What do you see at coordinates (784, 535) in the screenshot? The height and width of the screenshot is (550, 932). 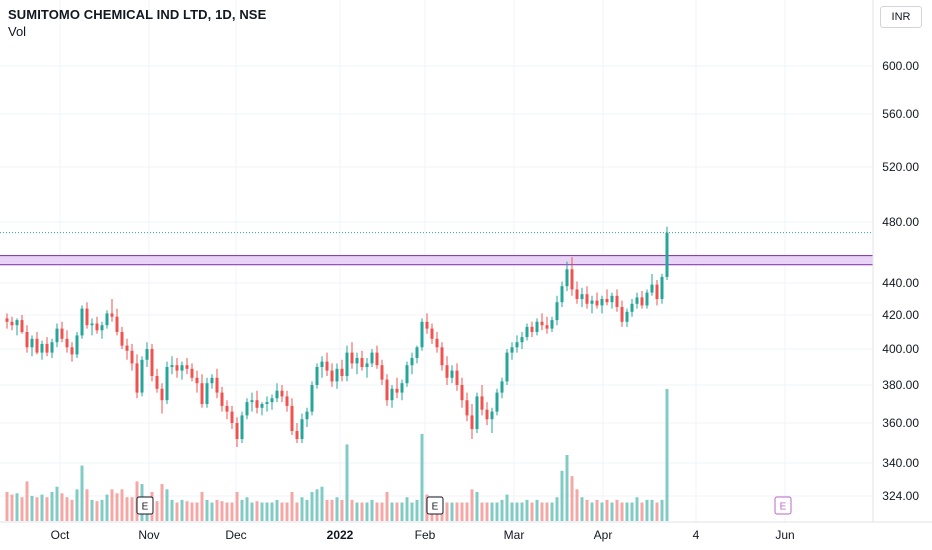 I see `time-tick-label: Jun` at bounding box center [784, 535].